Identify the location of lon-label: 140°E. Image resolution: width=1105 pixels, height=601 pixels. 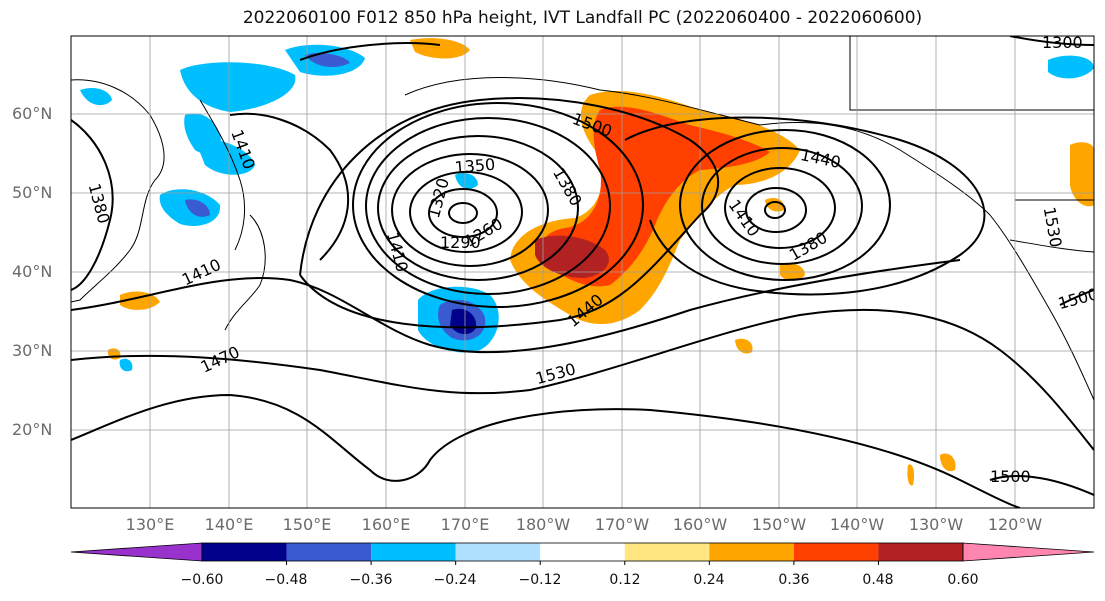
(229, 524).